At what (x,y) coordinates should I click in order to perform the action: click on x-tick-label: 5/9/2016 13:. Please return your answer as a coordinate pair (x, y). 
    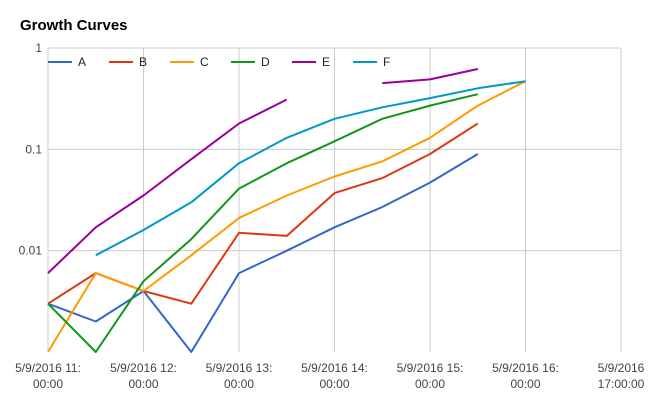
    Looking at the image, I should click on (239, 368).